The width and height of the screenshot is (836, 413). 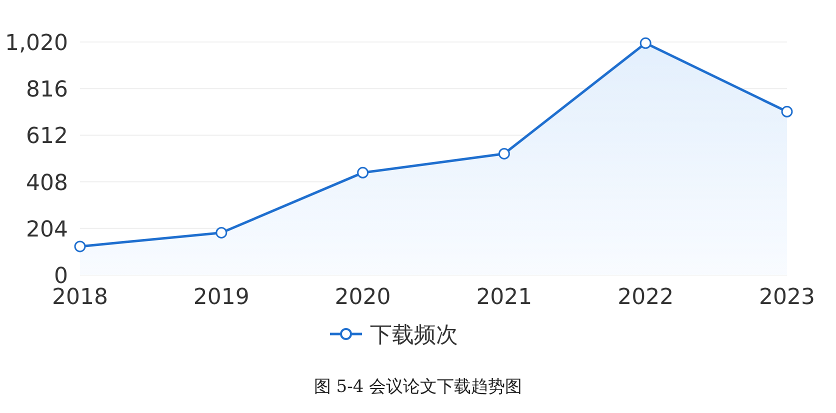 What do you see at coordinates (47, 90) in the screenshot?
I see `y-tick-label: 816` at bounding box center [47, 90].